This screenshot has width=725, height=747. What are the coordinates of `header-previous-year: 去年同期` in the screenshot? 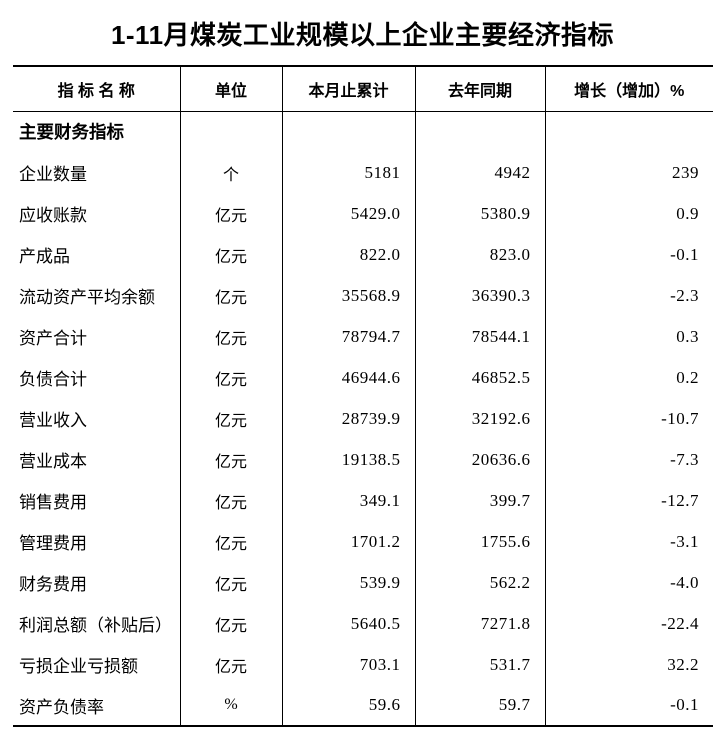 It's located at (479, 89).